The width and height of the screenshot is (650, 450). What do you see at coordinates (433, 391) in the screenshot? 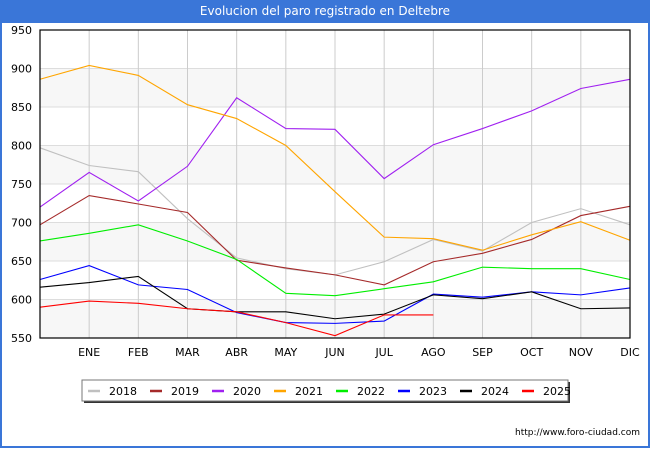
I see `legend-label-2023: 2023` at bounding box center [433, 391].